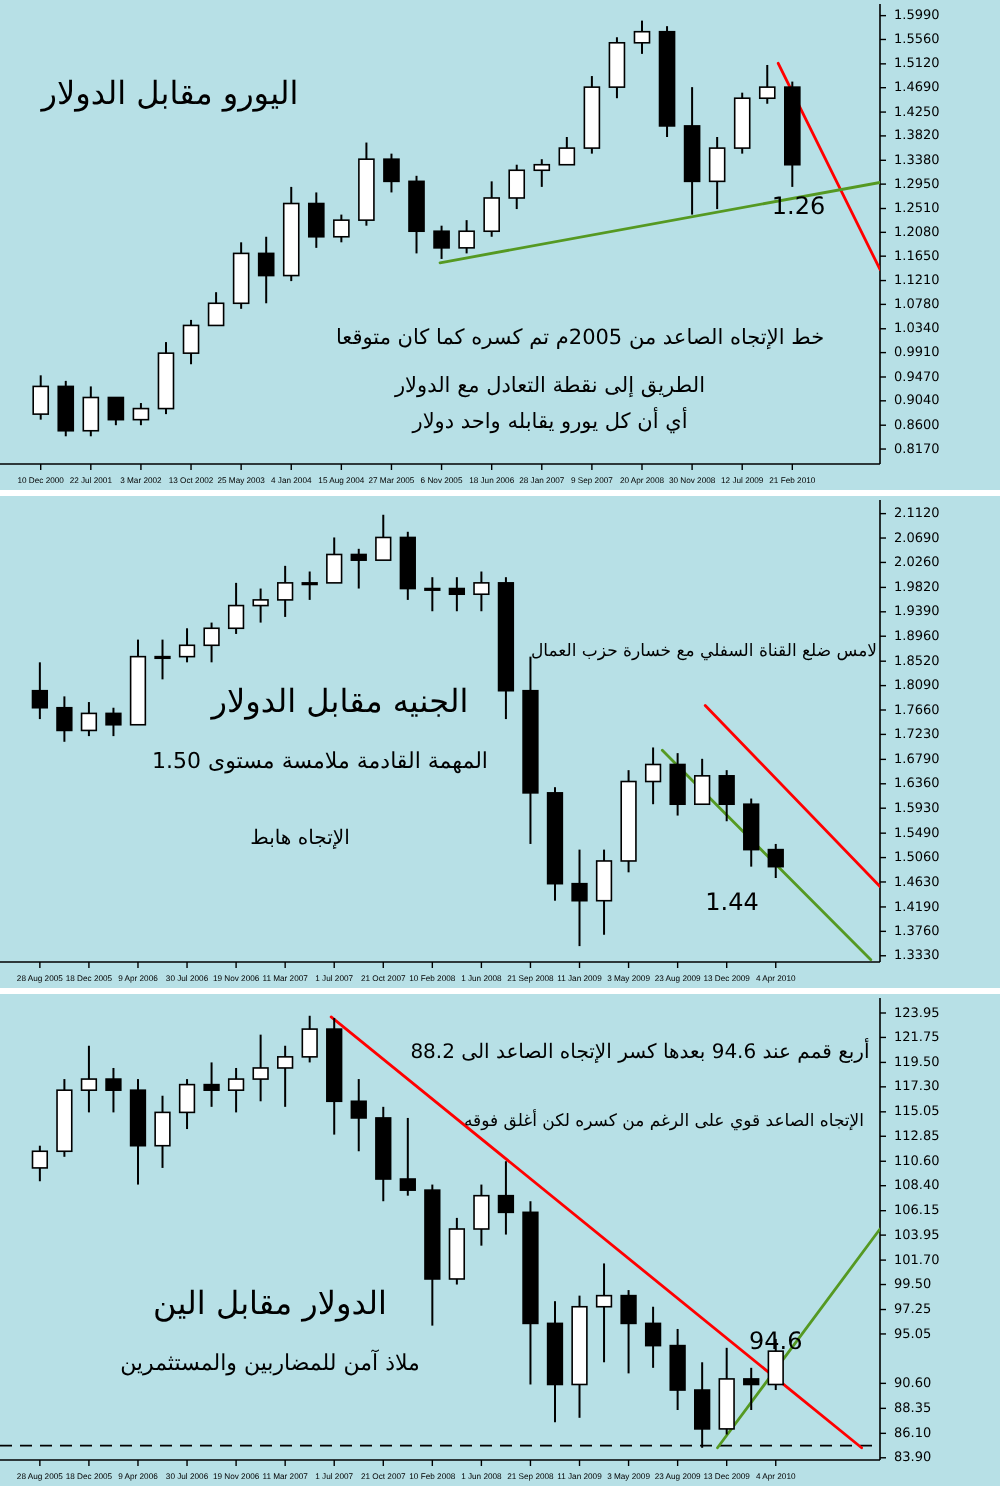 This screenshot has width=1000, height=1486. What do you see at coordinates (704, 652) in the screenshot?
I see `annotation: لامس ضلع القناة السفلي مع خسارة حزب العمال` at bounding box center [704, 652].